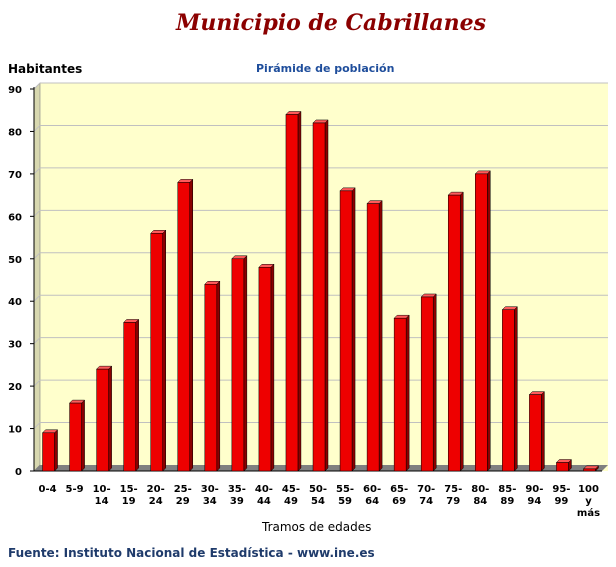 This screenshot has width=616, height=567. I want to click on y-tick-label: 40, so click(15, 302).